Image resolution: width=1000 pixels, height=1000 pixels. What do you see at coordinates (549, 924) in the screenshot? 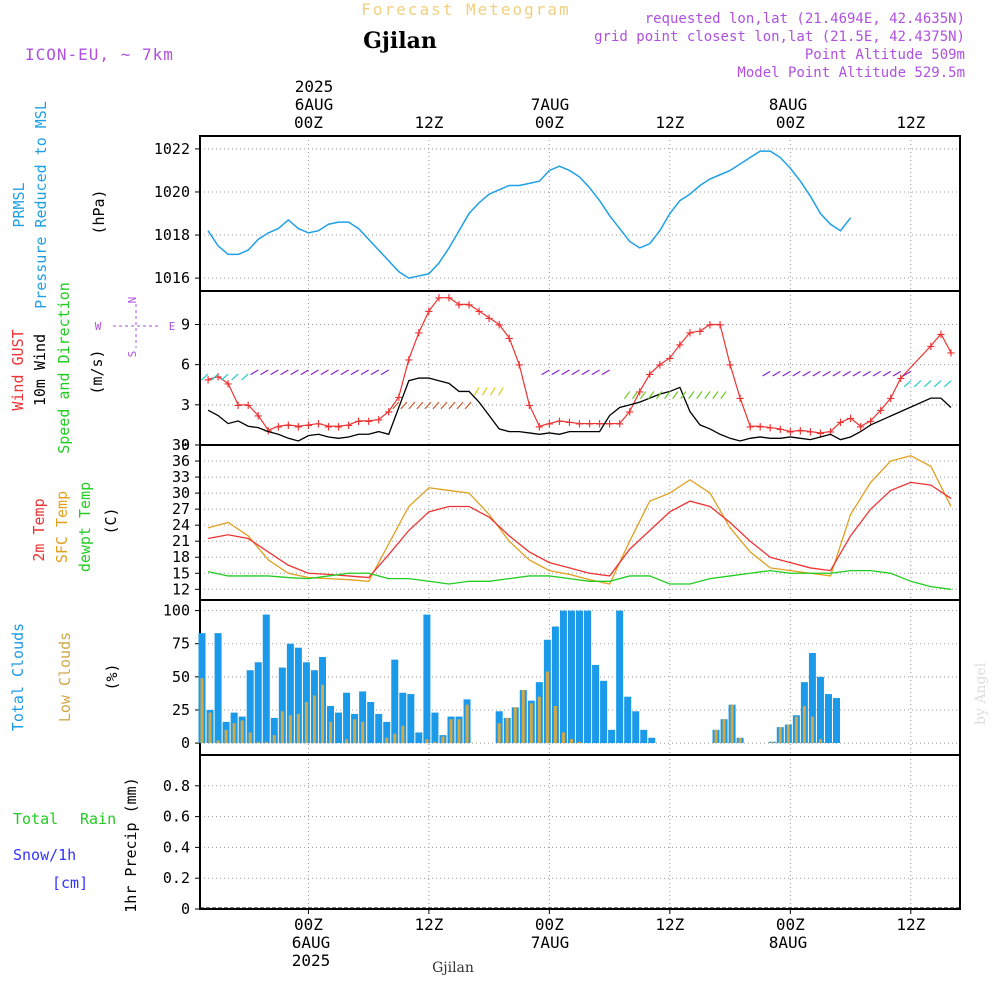
I see `bottom-tick-label: 00Z` at bounding box center [549, 924].